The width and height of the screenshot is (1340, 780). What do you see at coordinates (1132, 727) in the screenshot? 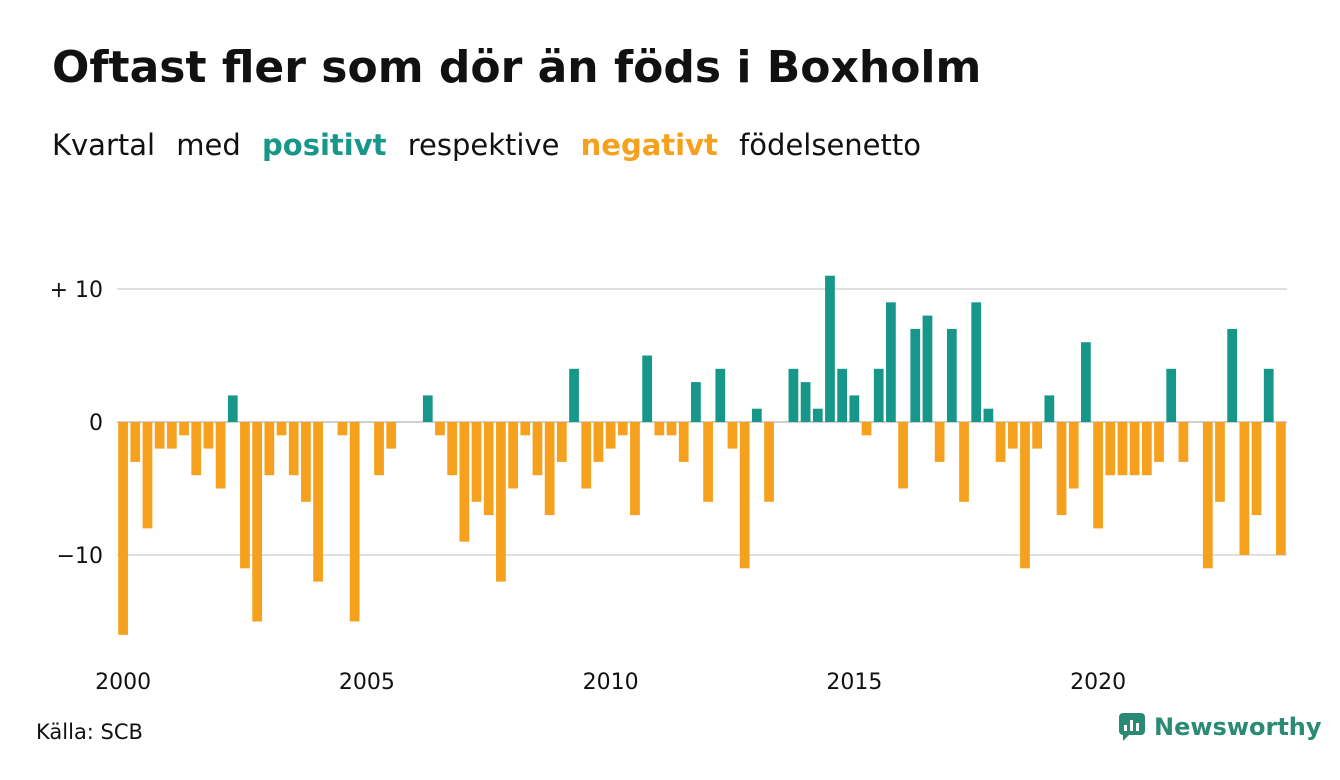
I see `newsworthy-icon` at bounding box center [1132, 727].